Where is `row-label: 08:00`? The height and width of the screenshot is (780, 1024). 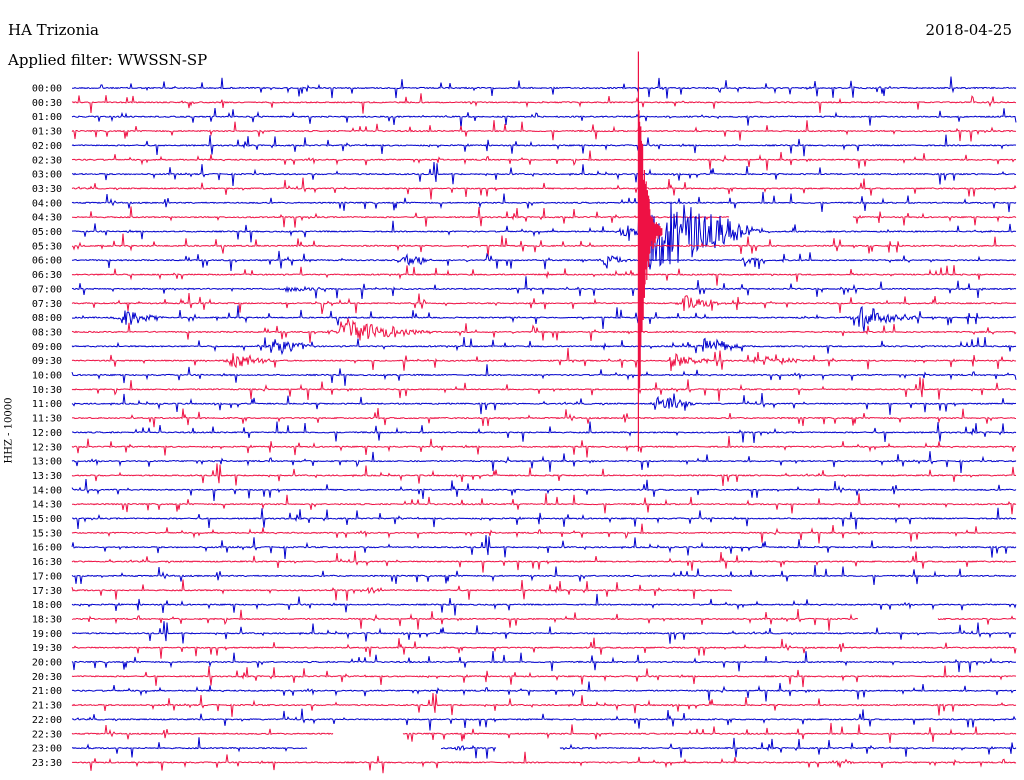 row-label: 08:00 is located at coordinates (47, 318).